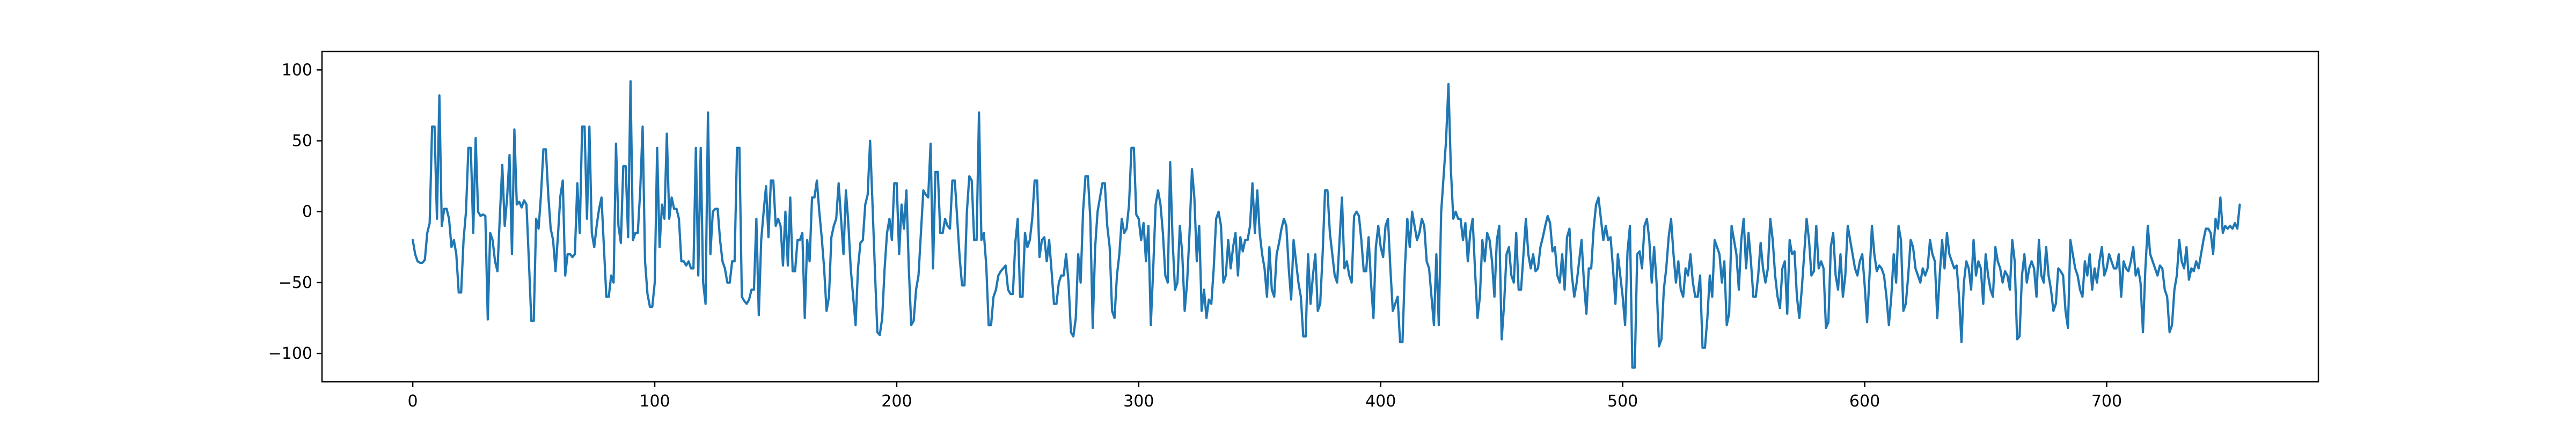 The width and height of the screenshot is (2576, 429). Describe the element at coordinates (896, 401) in the screenshot. I see `x-tick-label: 200` at that location.